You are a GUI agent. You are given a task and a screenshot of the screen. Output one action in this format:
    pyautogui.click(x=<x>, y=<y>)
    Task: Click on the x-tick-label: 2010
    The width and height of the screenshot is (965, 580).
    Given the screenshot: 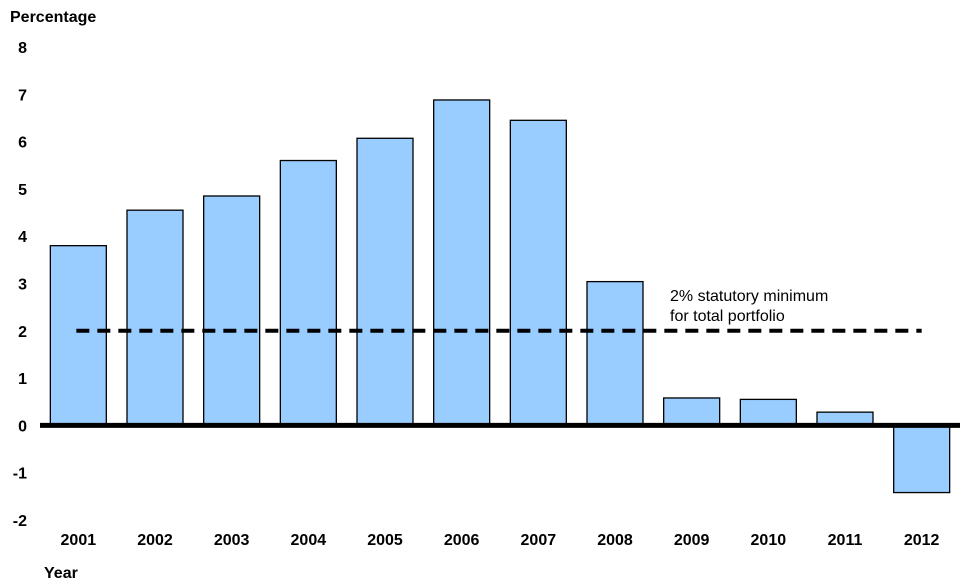 What is the action you would take?
    pyautogui.click(x=769, y=540)
    